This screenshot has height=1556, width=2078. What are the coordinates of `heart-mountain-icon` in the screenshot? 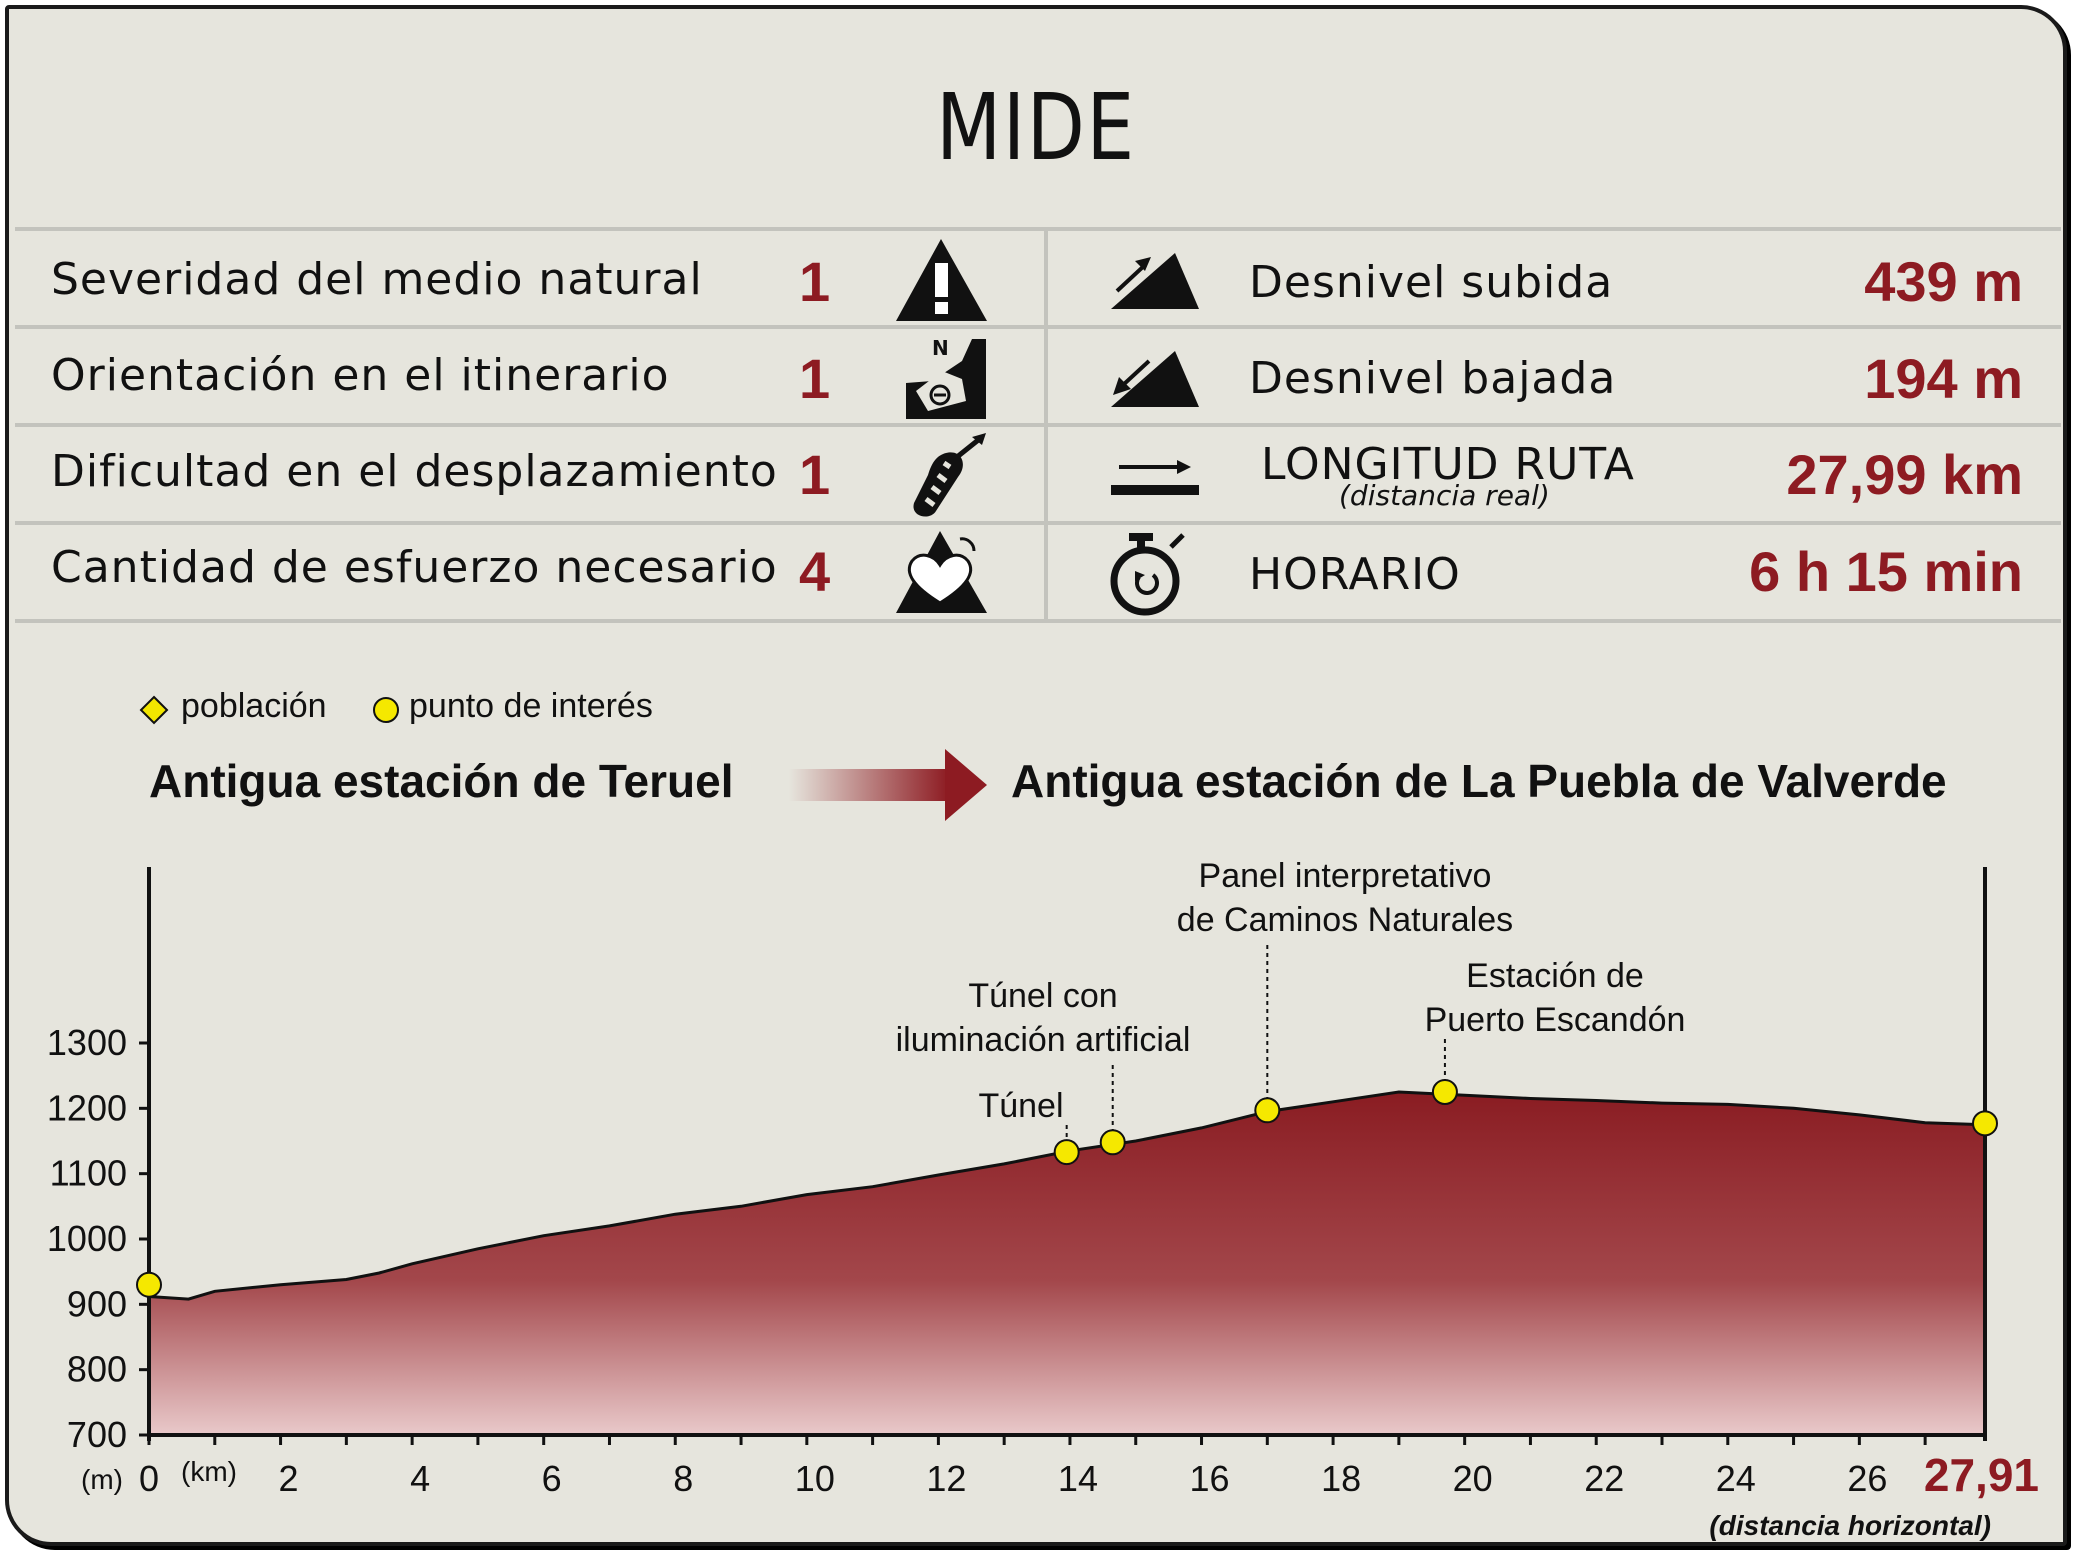 It's located at (941, 572).